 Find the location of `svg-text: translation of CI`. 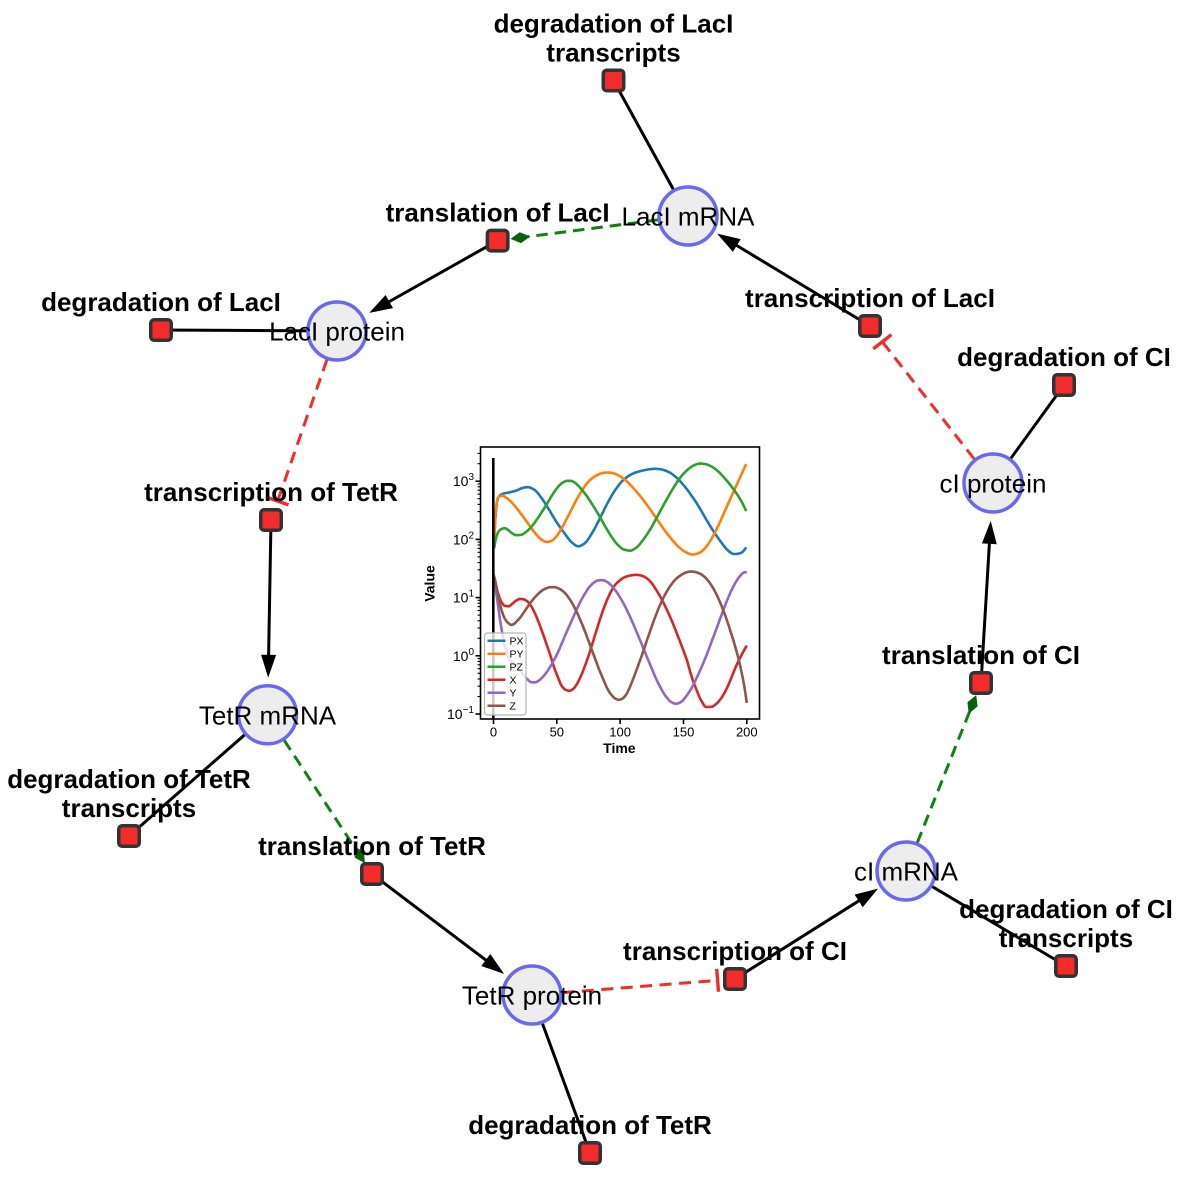

svg-text: translation of CI is located at coordinates (981, 655).